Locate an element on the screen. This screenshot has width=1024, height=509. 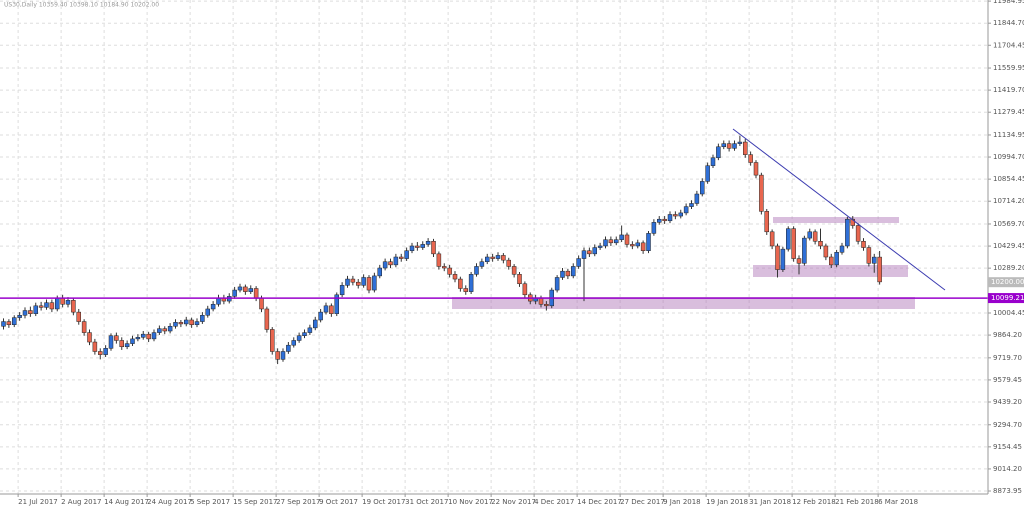
x-tick-label: 6 Mar 2018 is located at coordinates (898, 502).